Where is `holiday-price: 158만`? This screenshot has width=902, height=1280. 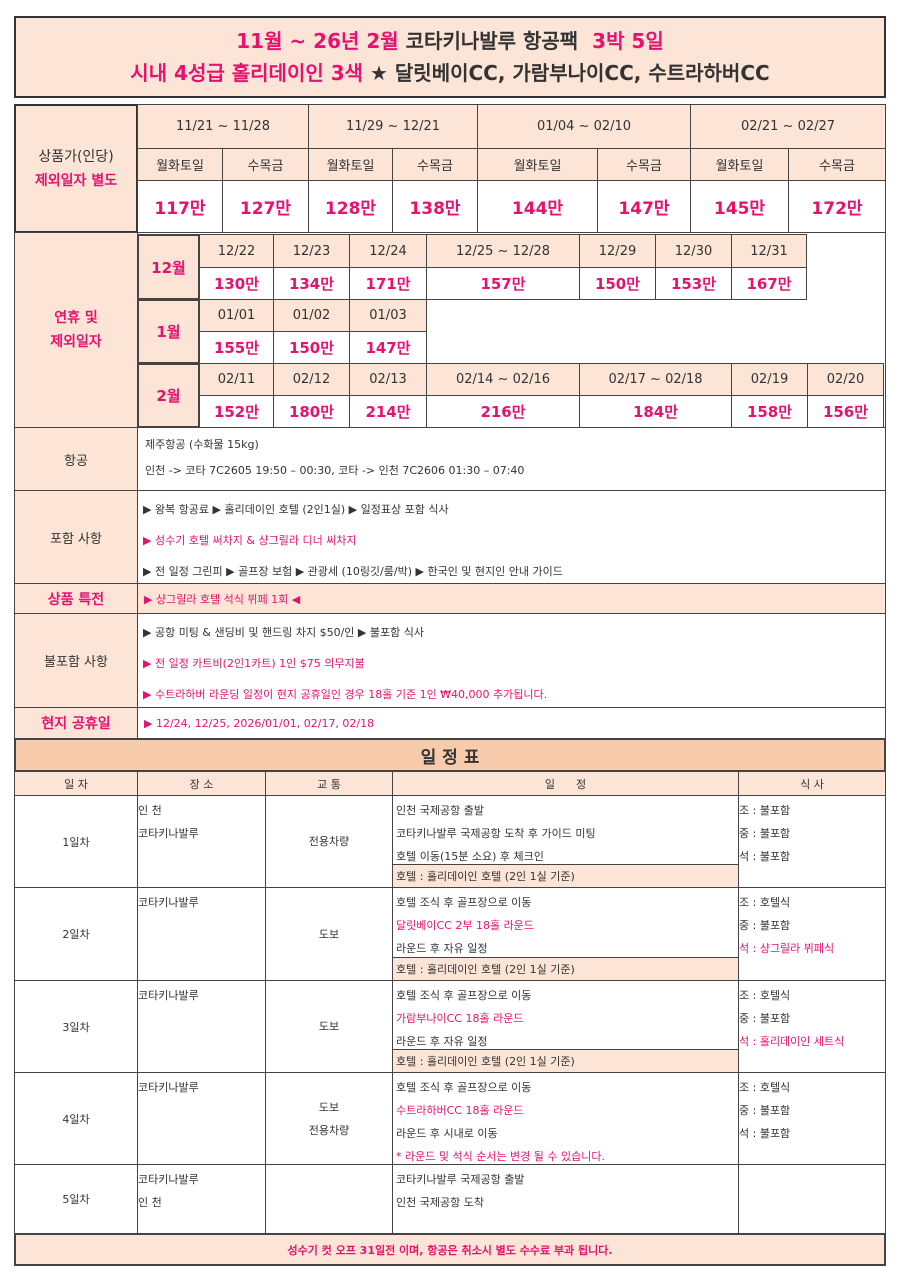
holiday-price: 158만 is located at coordinates (769, 411).